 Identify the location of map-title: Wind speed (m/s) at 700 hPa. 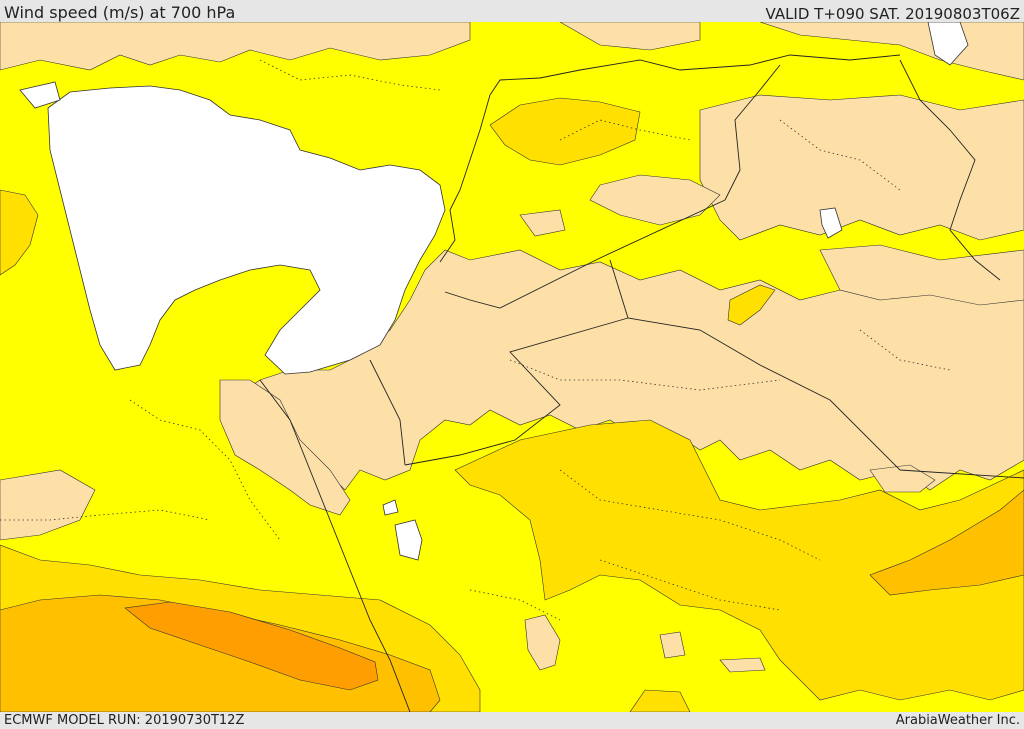
(120, 12).